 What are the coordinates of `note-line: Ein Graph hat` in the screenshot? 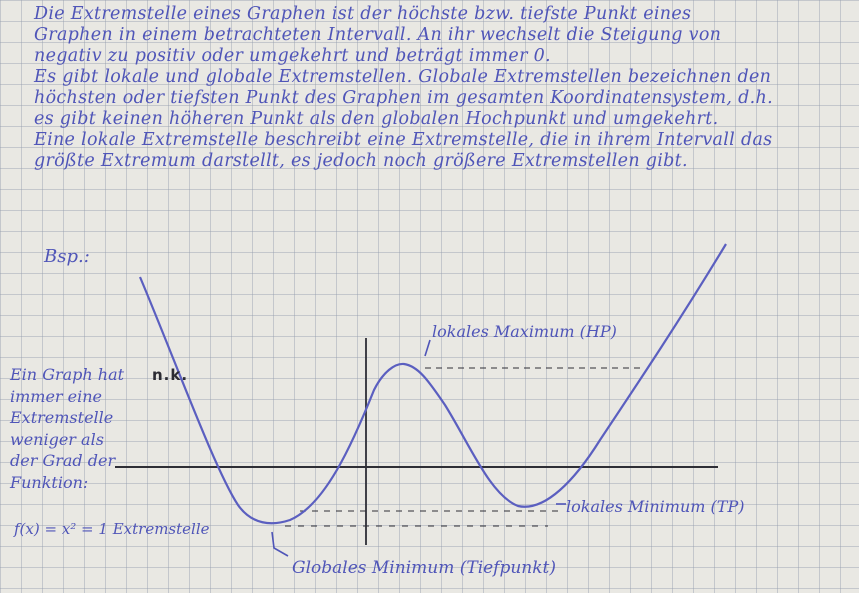 It's located at (67, 374).